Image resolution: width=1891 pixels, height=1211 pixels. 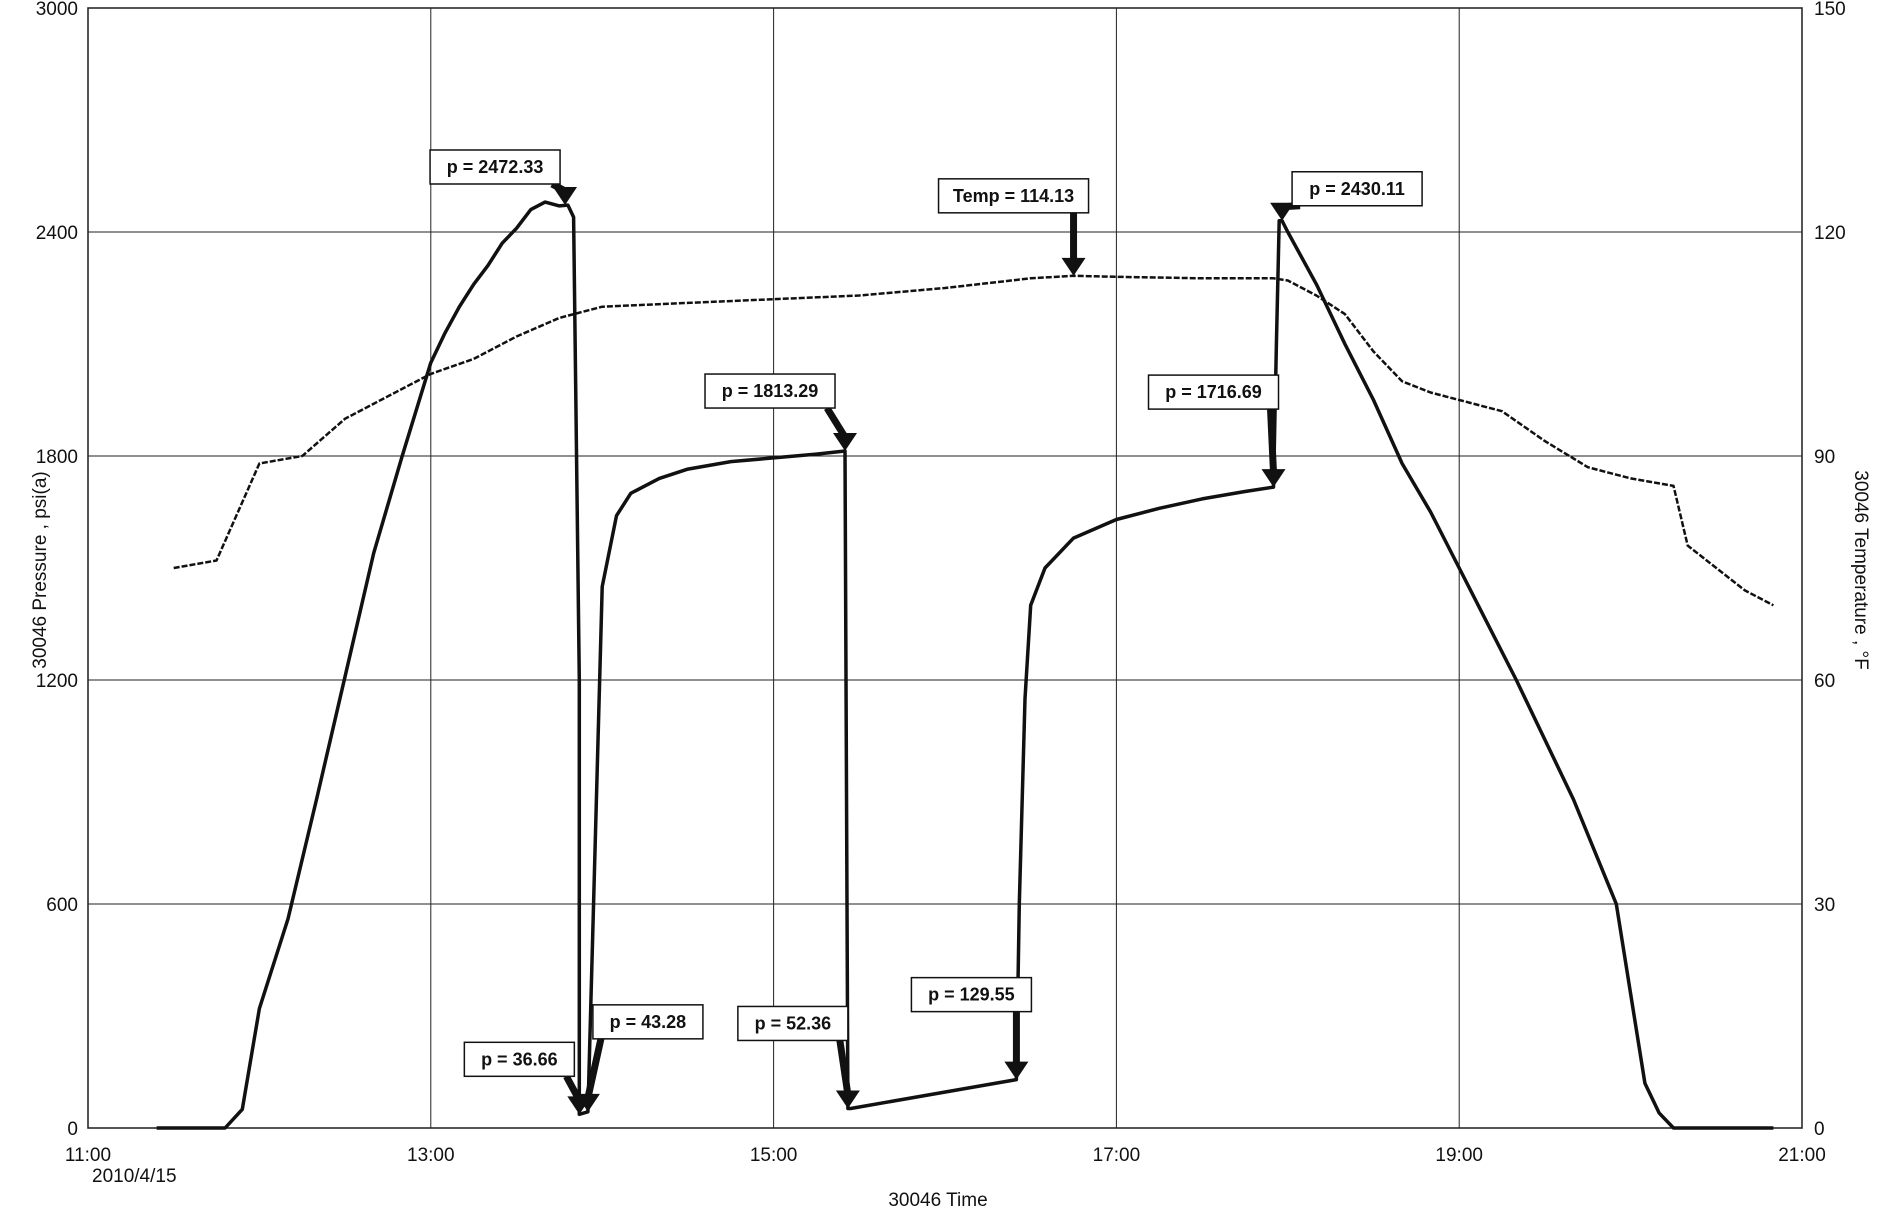 I want to click on y-right-tick-label: 90, so click(x=1824, y=457).